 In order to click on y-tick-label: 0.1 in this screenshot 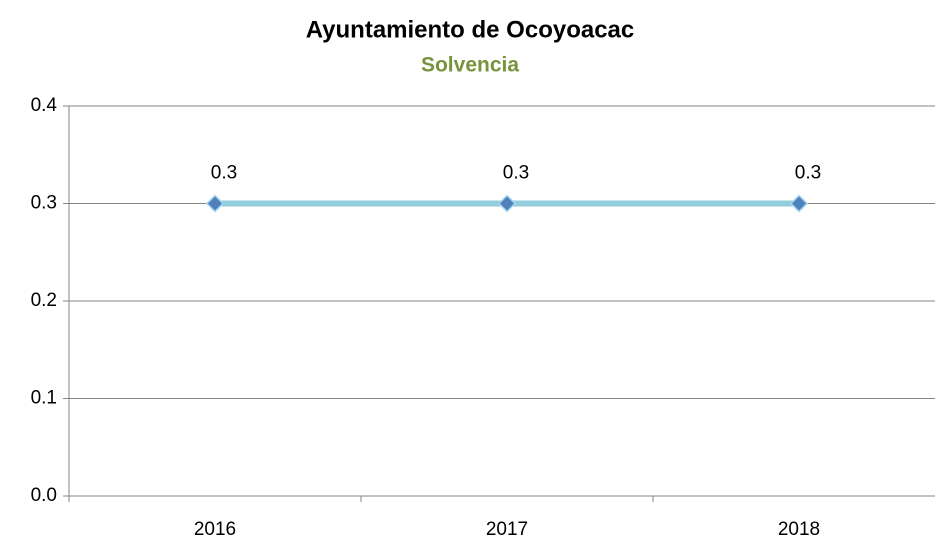, I will do `click(44, 398)`.